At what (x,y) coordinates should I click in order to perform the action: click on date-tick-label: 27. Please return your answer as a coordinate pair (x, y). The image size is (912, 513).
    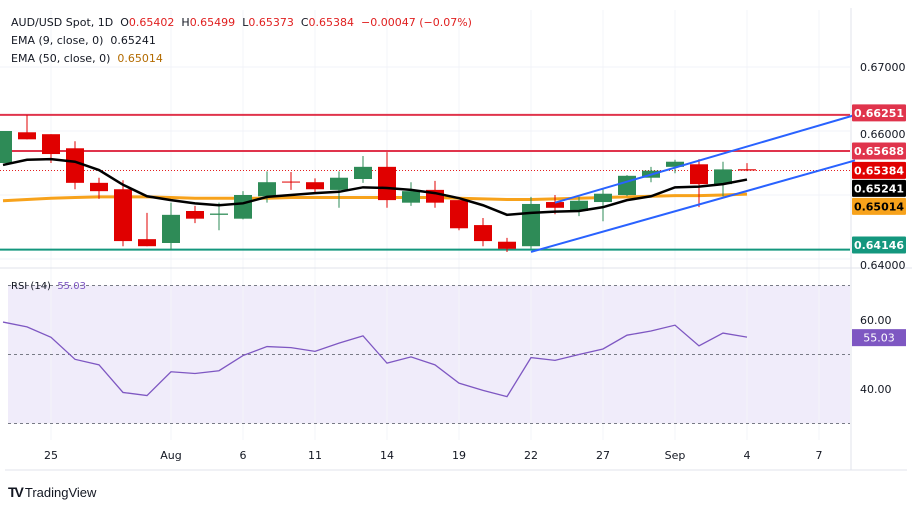
    Looking at the image, I should click on (603, 455).